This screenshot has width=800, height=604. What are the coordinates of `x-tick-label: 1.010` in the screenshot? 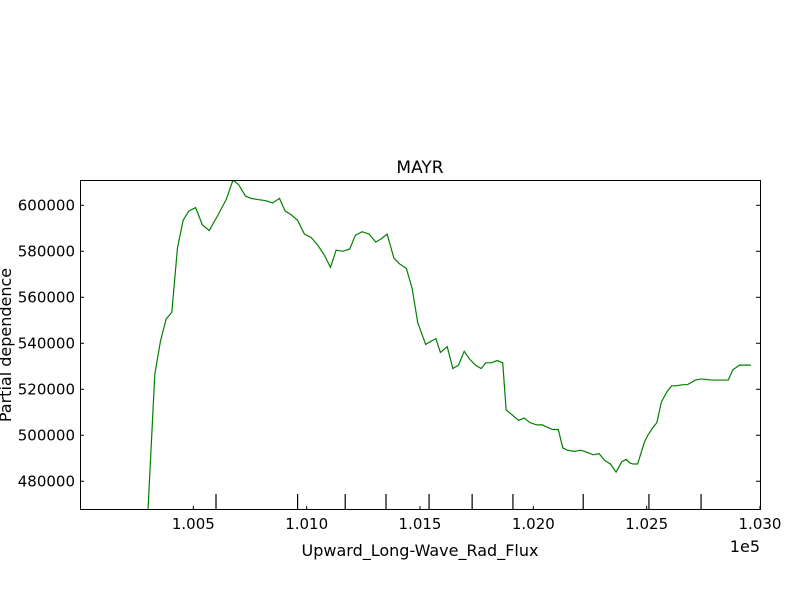 It's located at (306, 524).